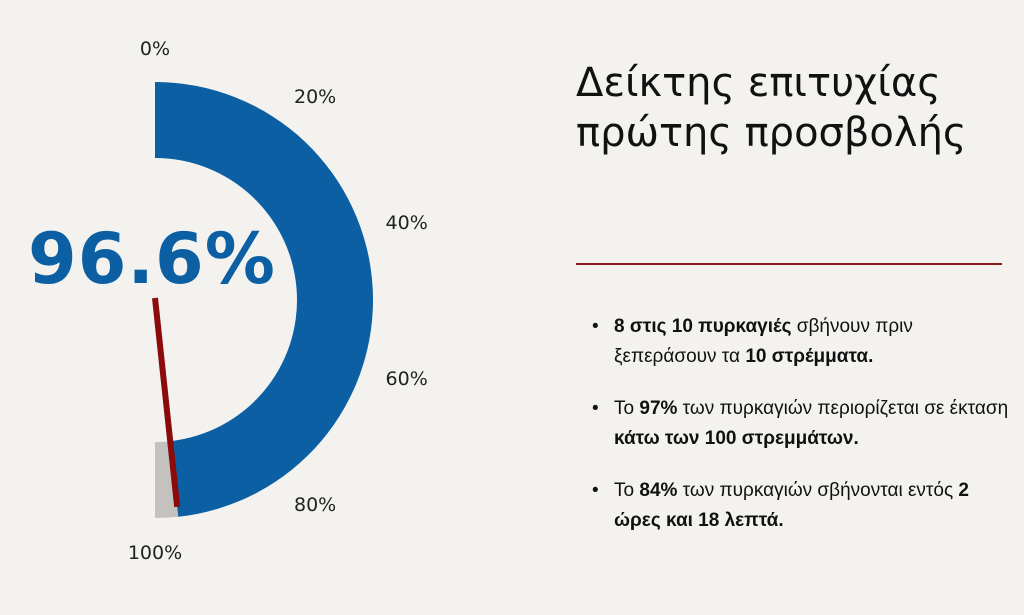  What do you see at coordinates (791, 108) in the screenshot?
I see `page-title: Δείκτης επιτυχίας πρώτης προσβολής` at bounding box center [791, 108].